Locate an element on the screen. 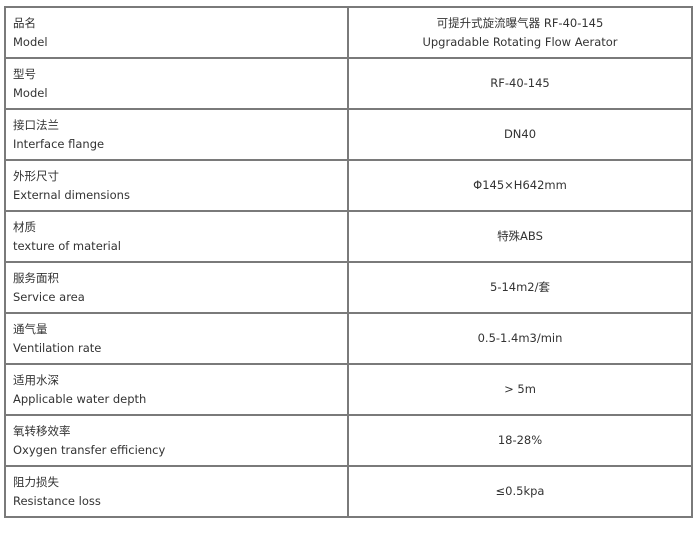 The height and width of the screenshot is (543, 700). spec-label-en: Applicable water depth is located at coordinates (80, 398).